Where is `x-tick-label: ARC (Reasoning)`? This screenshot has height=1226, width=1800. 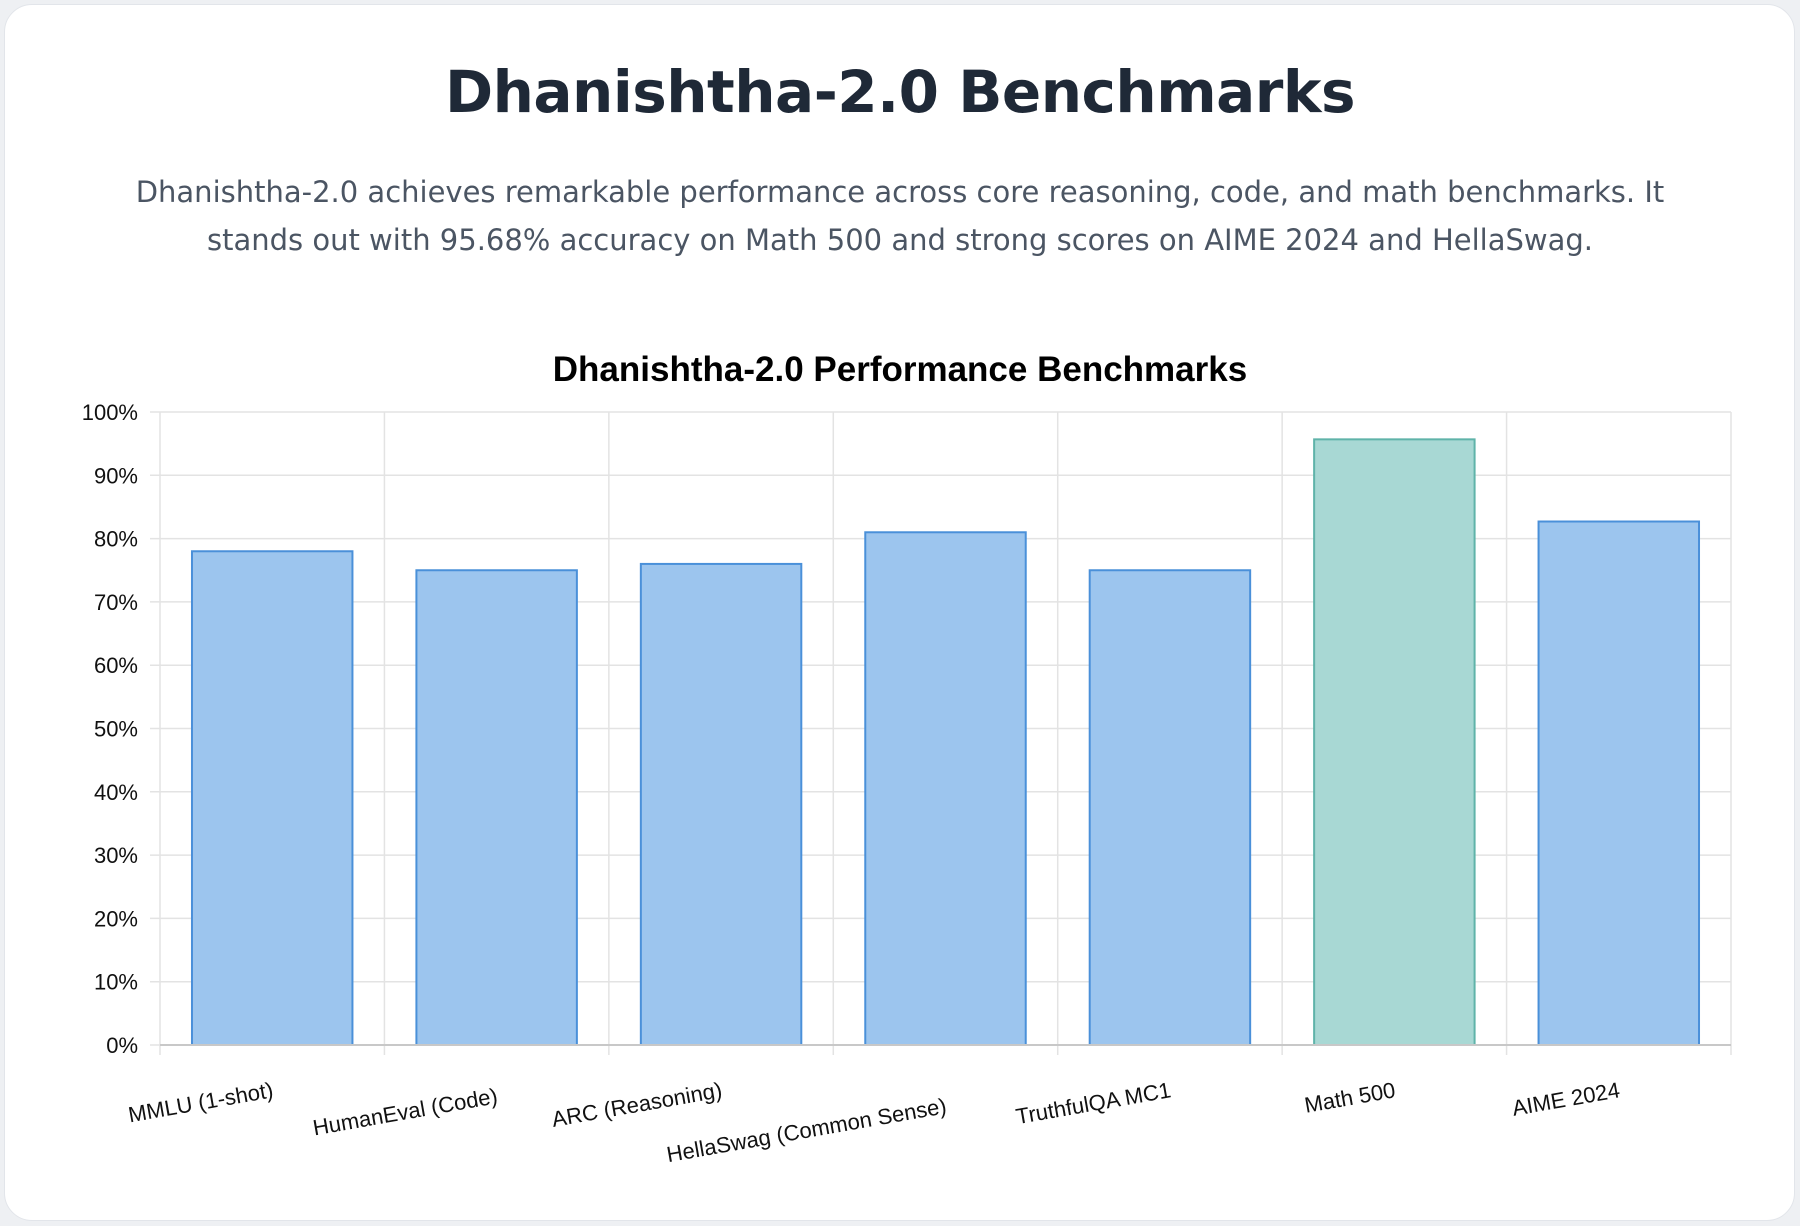 x-tick-label: ARC (Reasoning) is located at coordinates (637, 1104).